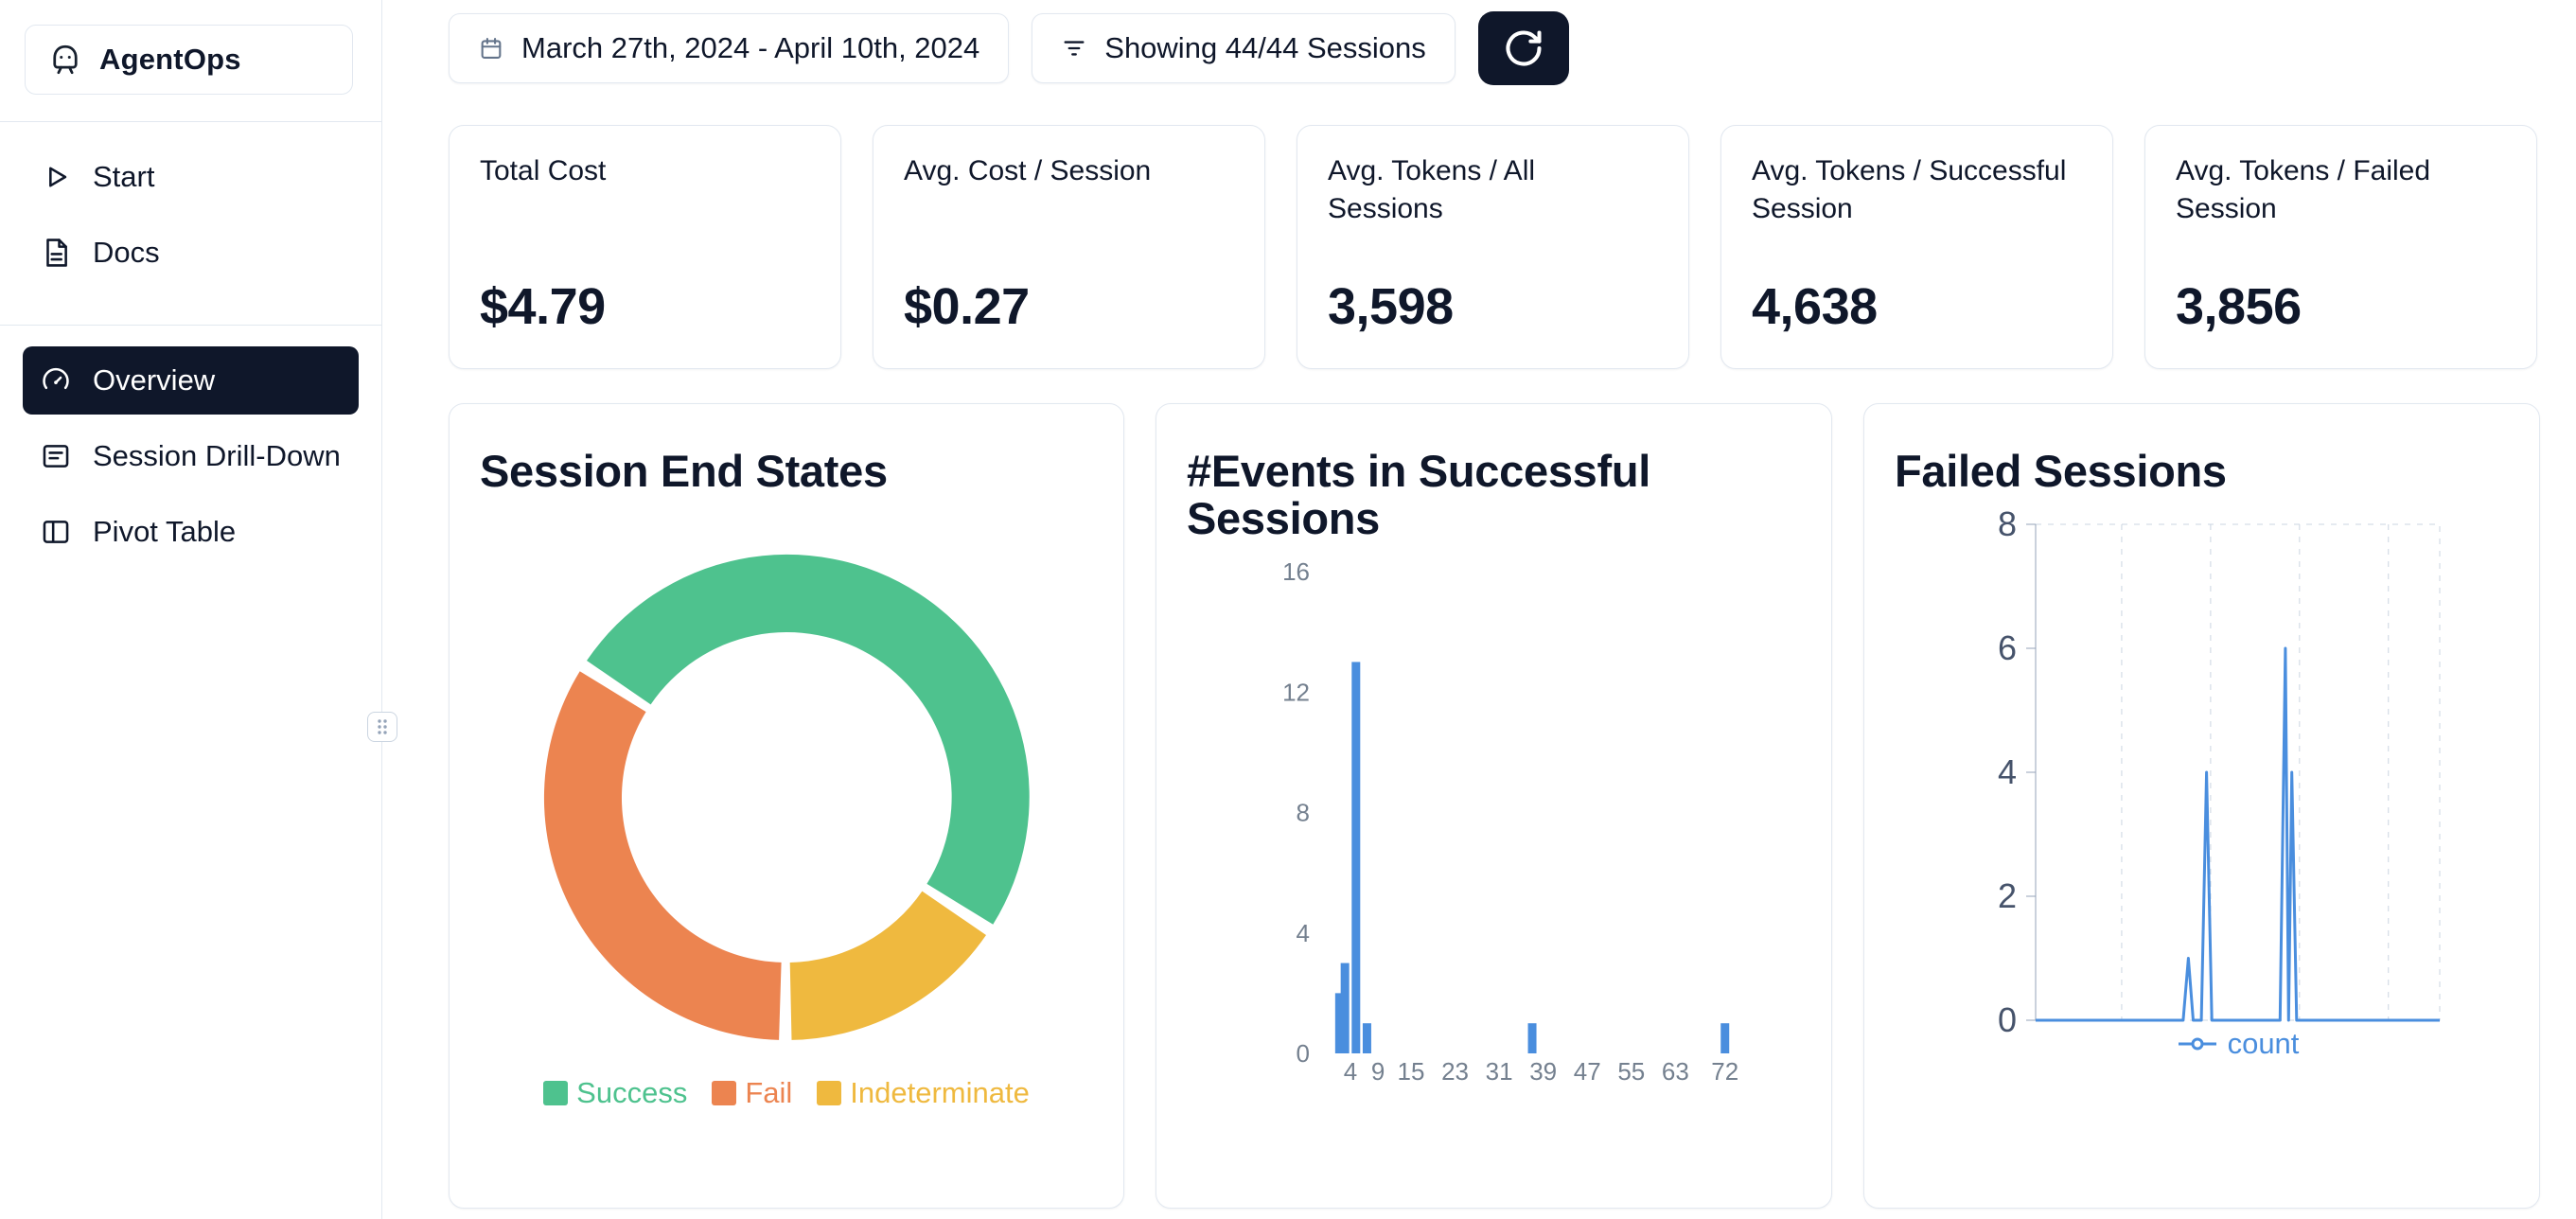 The height and width of the screenshot is (1219, 2576). Describe the element at coordinates (829, 1093) in the screenshot. I see `legend-swatch-indeterminate` at that location.